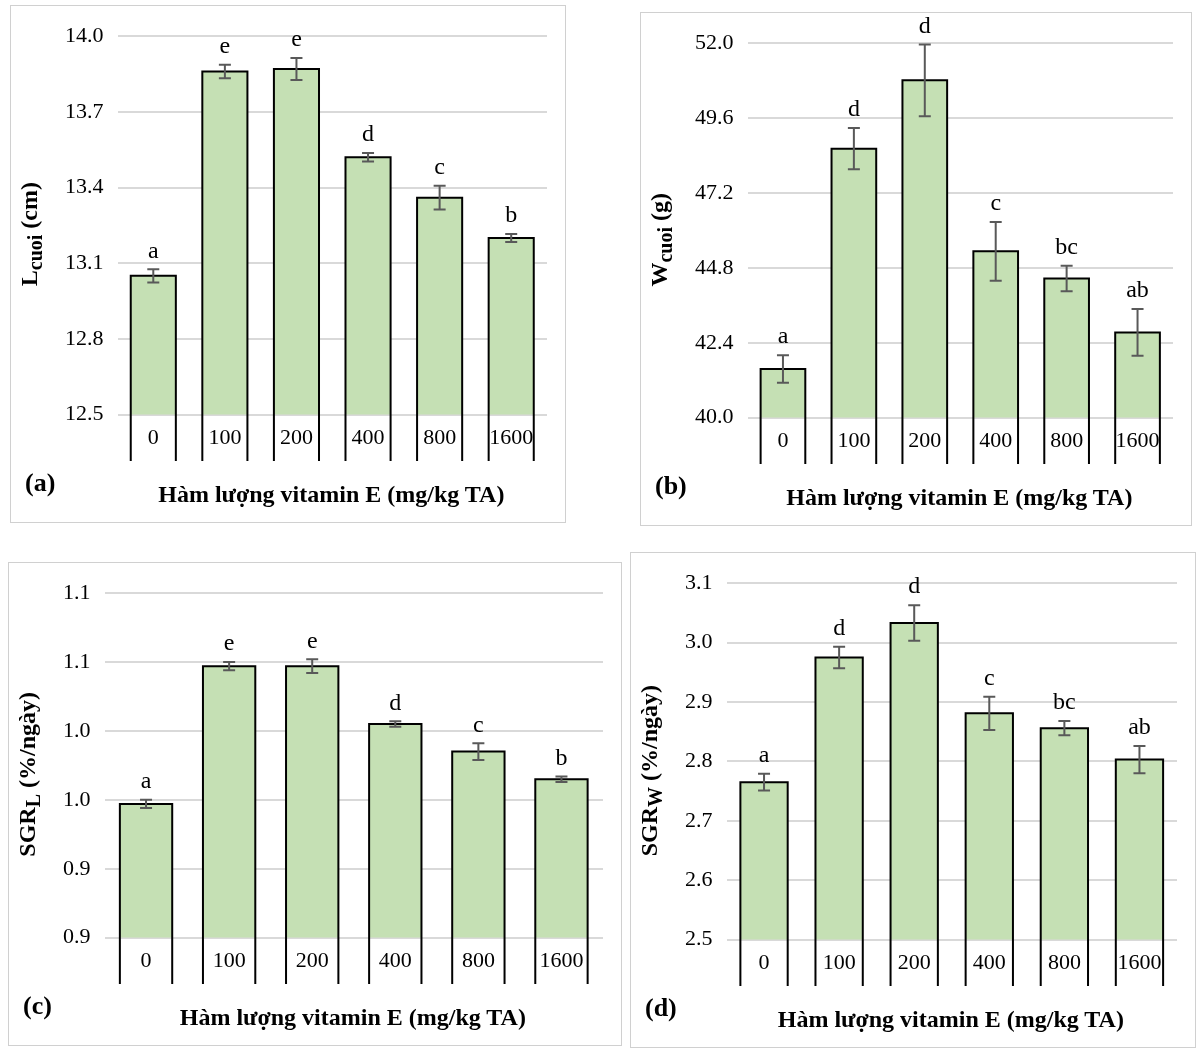 Image resolution: width=1198 pixels, height=1052 pixels. What do you see at coordinates (699, 878) in the screenshot?
I see `y-tick-label: 2.6` at bounding box center [699, 878].